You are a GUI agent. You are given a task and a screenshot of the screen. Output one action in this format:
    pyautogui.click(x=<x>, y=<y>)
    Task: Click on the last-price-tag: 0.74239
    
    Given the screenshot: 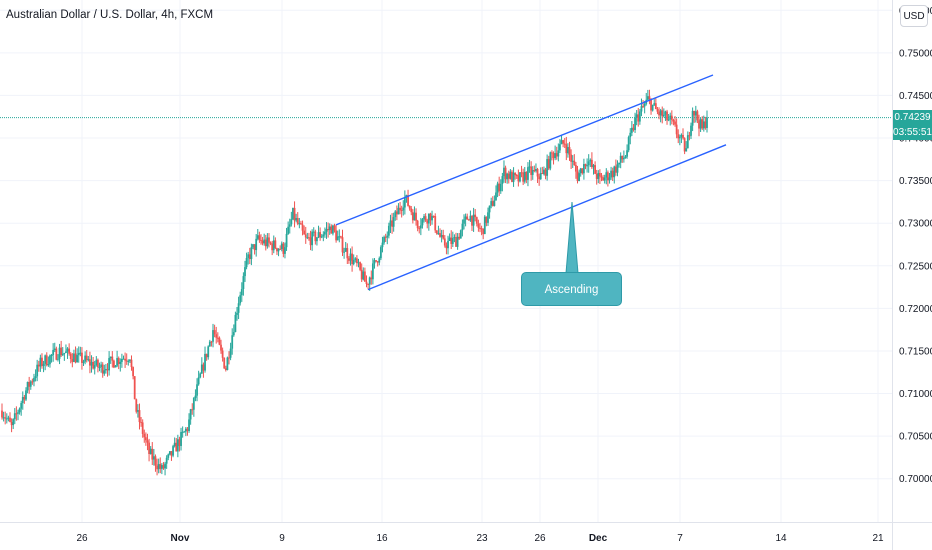 What is the action you would take?
    pyautogui.click(x=912, y=117)
    